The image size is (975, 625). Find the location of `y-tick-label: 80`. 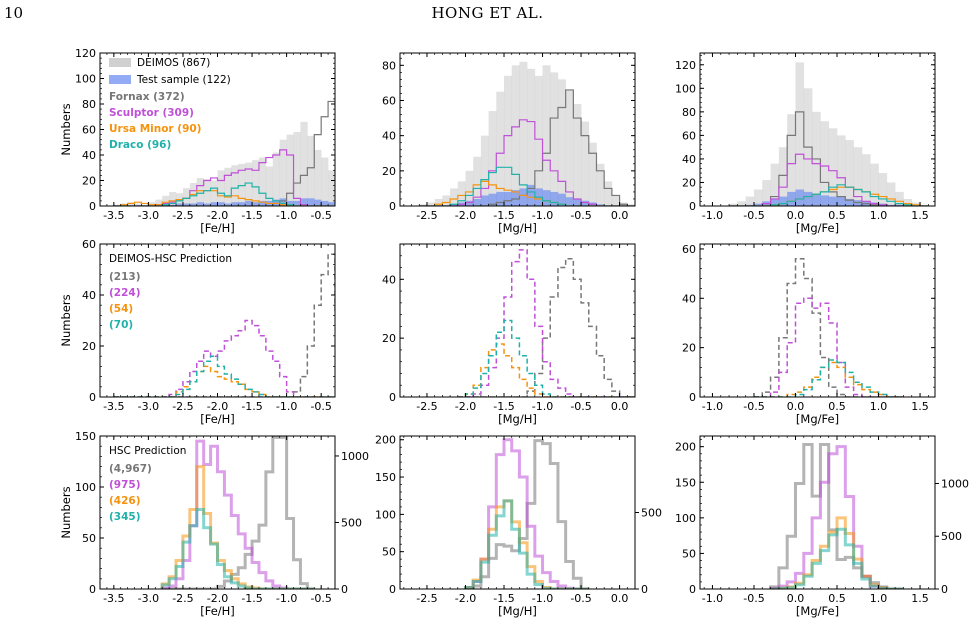

y-tick-label: 80 is located at coordinates (89, 104).